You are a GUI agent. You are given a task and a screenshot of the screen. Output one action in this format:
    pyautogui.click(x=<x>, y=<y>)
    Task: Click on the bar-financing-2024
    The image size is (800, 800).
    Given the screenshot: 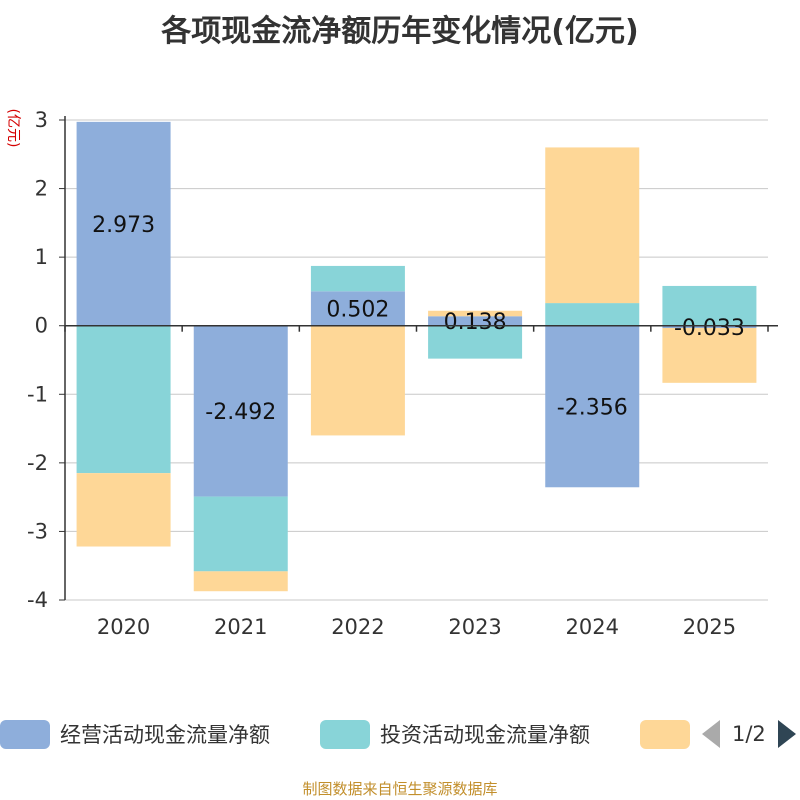 What is the action you would take?
    pyautogui.click(x=592, y=225)
    